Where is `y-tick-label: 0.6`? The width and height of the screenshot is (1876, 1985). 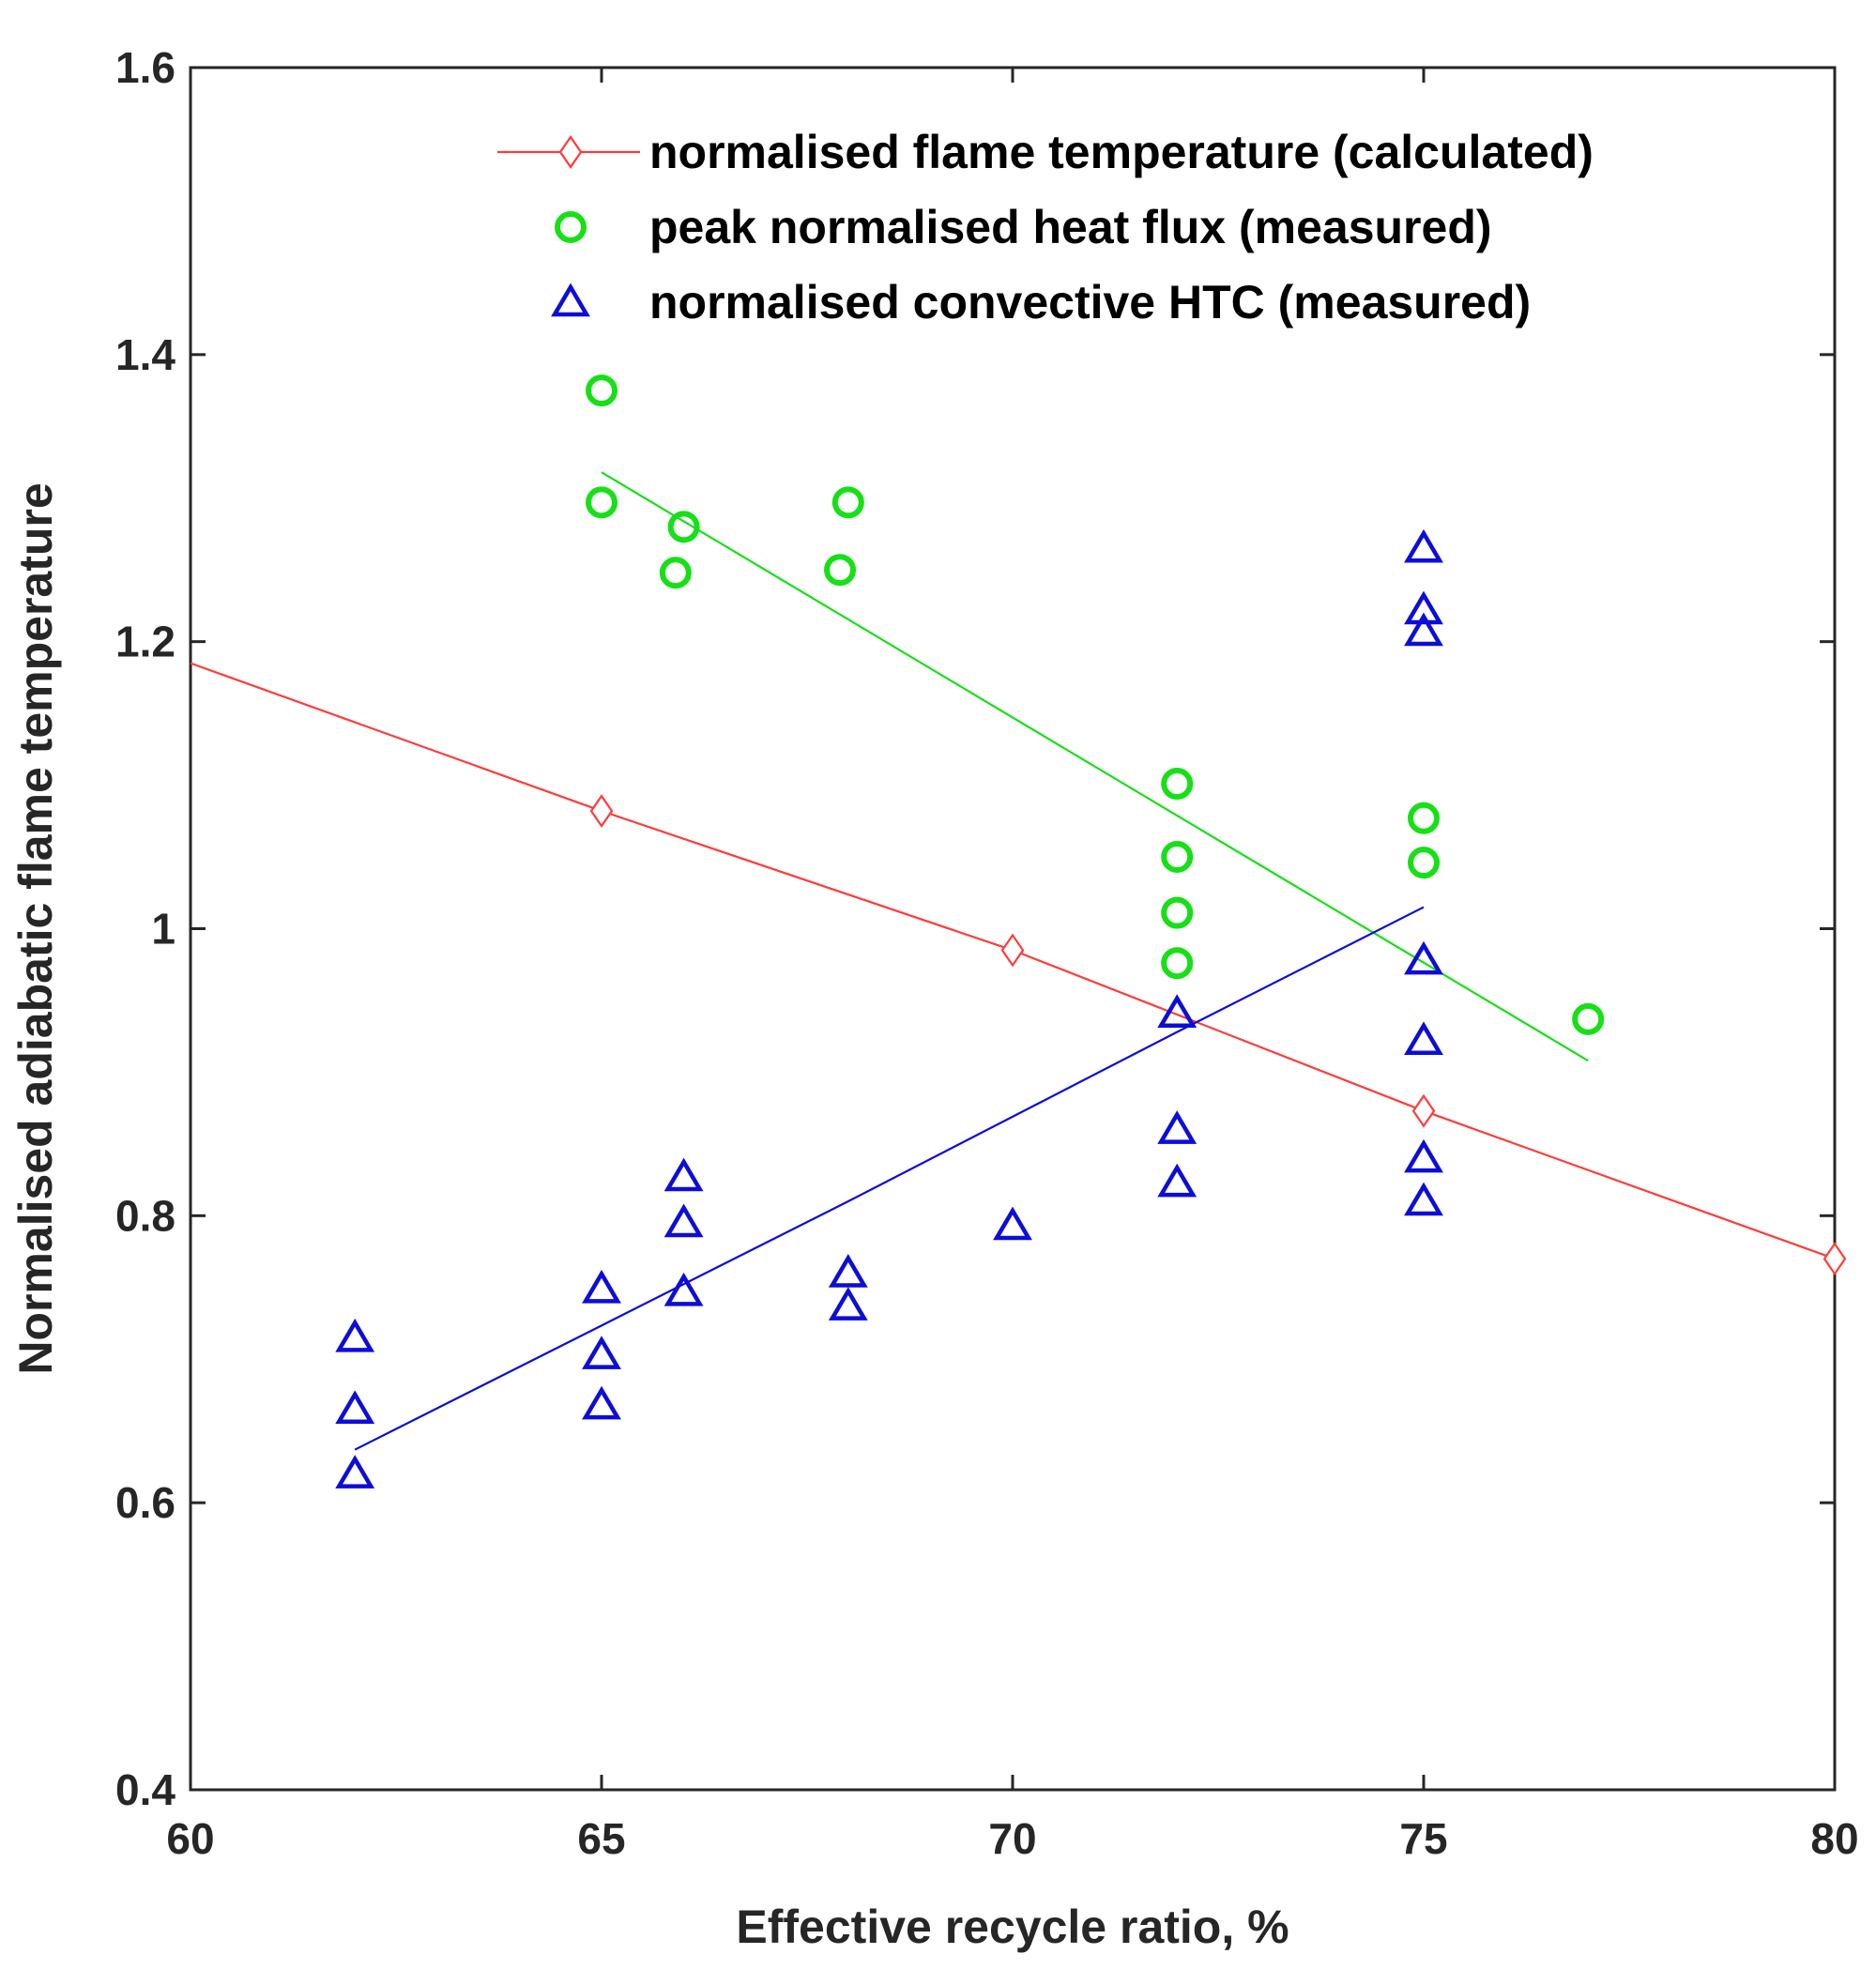
y-tick-label: 0.6 is located at coordinates (145, 1503).